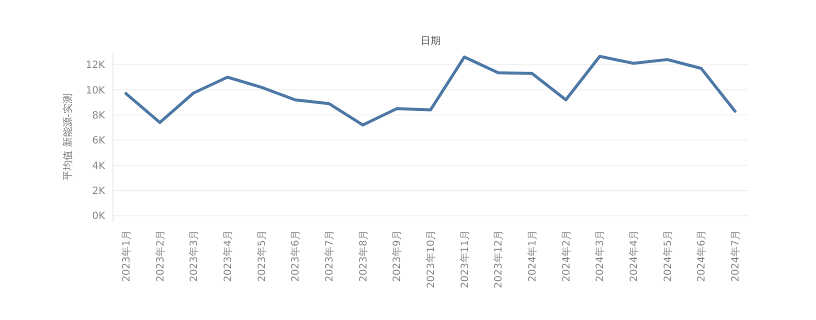 The width and height of the screenshot is (816, 320). Describe the element at coordinates (330, 256) in the screenshot. I see `x-tick-label: 2023年7月` at that location.